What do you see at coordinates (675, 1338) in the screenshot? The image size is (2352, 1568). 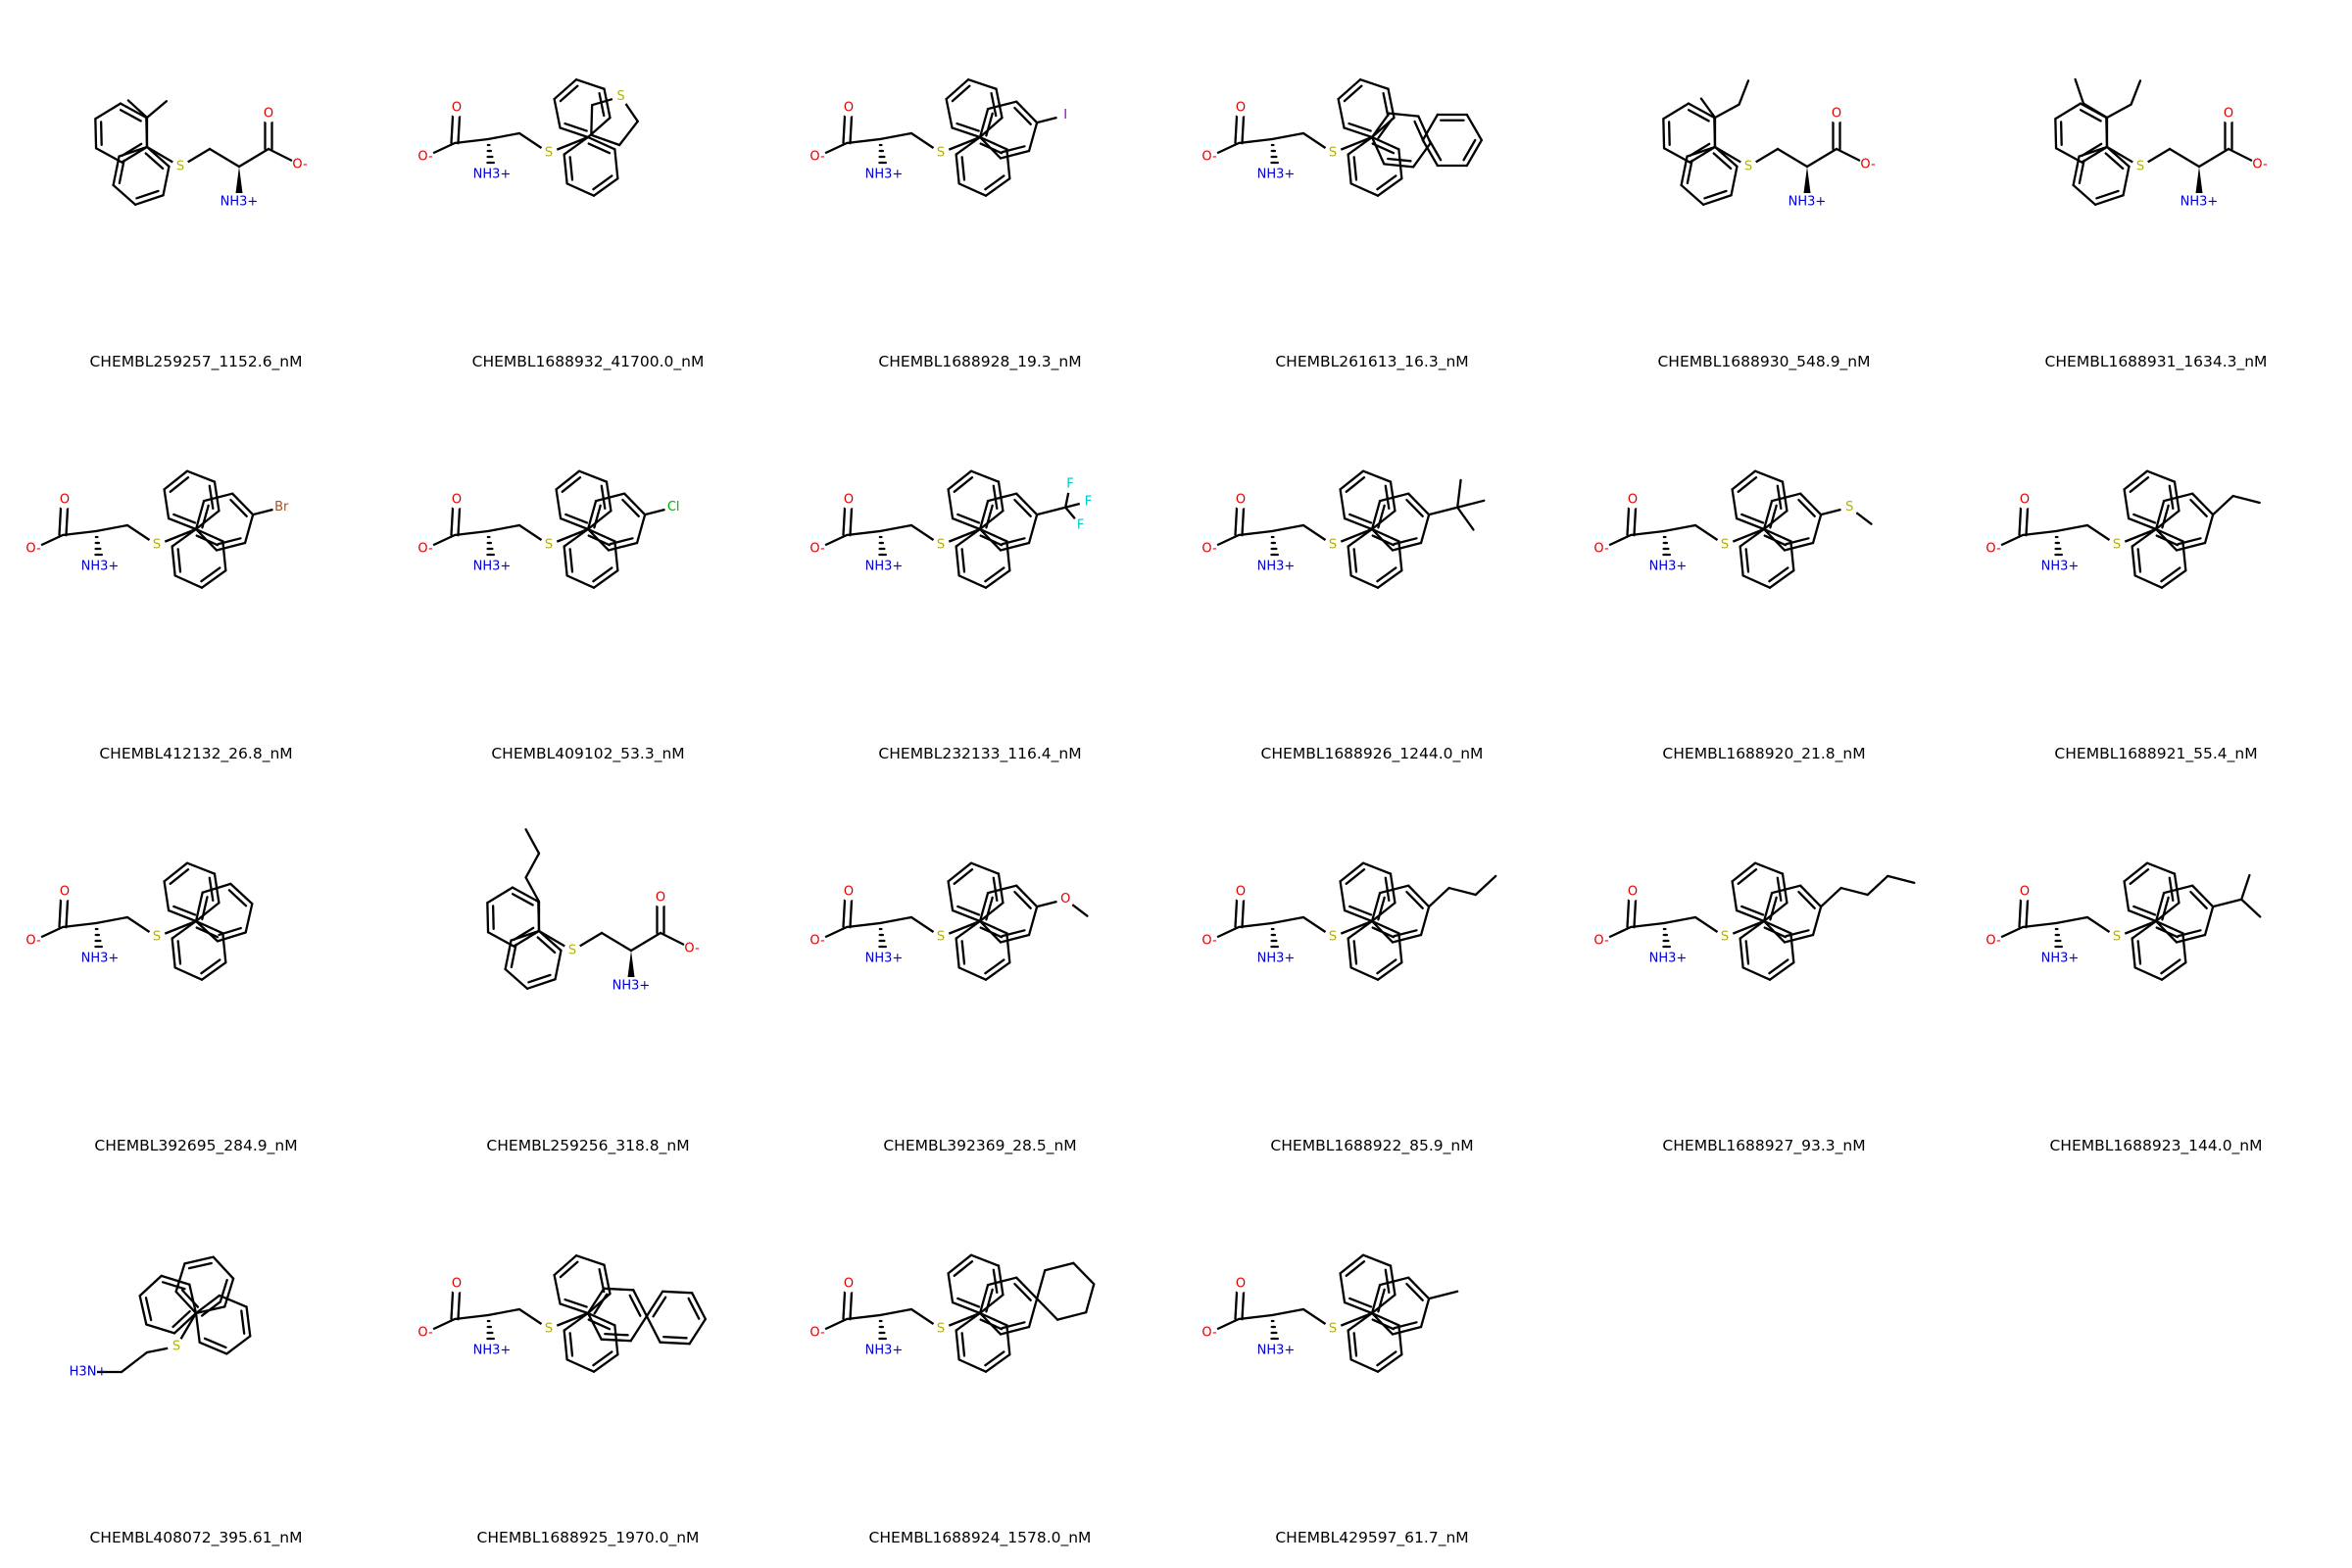 I see `biphenyl-ring-2-inner-bond` at bounding box center [675, 1338].